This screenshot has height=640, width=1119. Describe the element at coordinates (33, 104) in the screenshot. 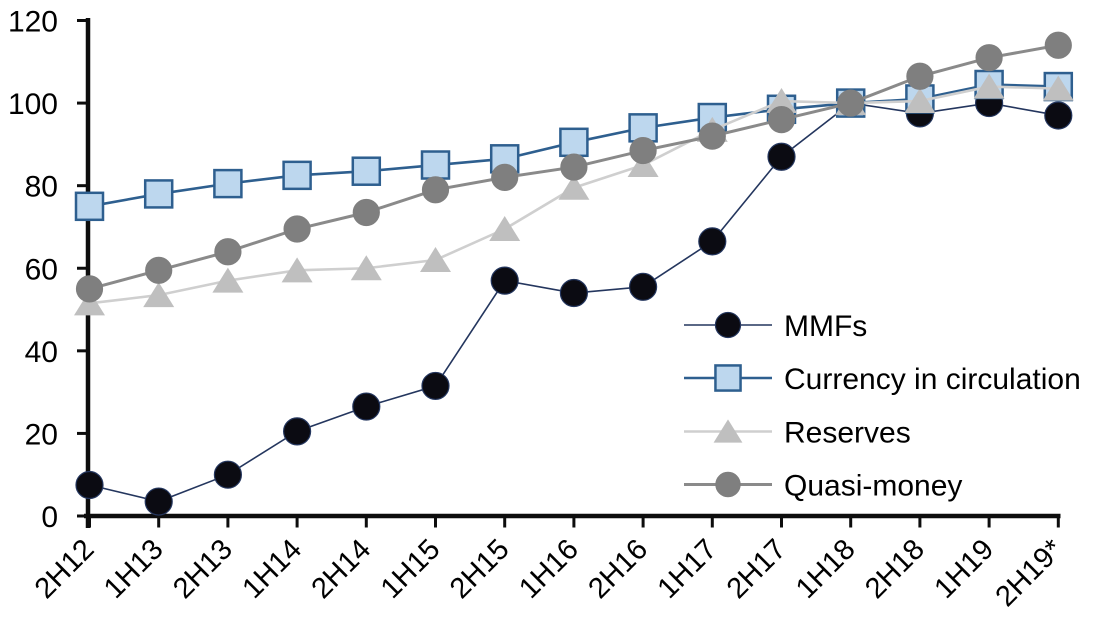

I see `y-axis-tick-label: 100` at that location.